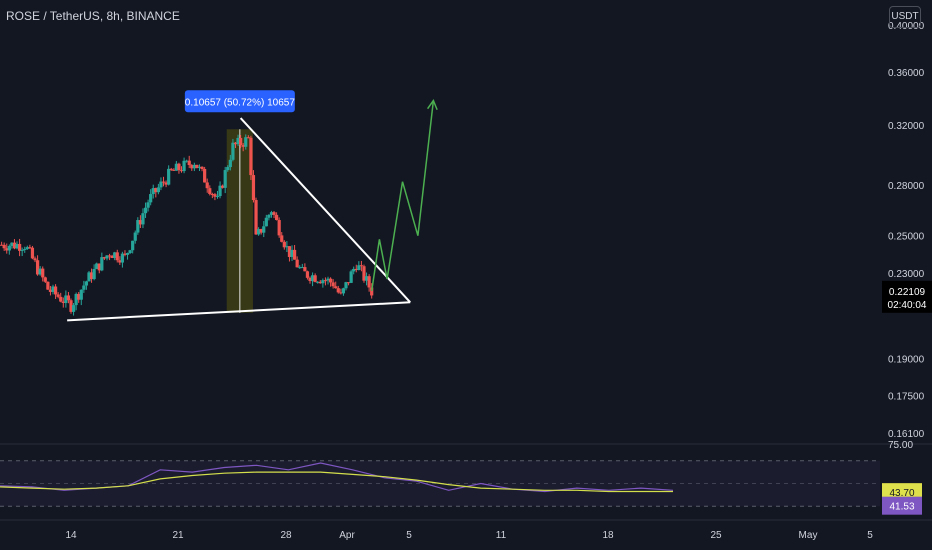  What do you see at coordinates (900, 445) in the screenshot?
I see `rsi-tick-label: 75.00` at bounding box center [900, 445].